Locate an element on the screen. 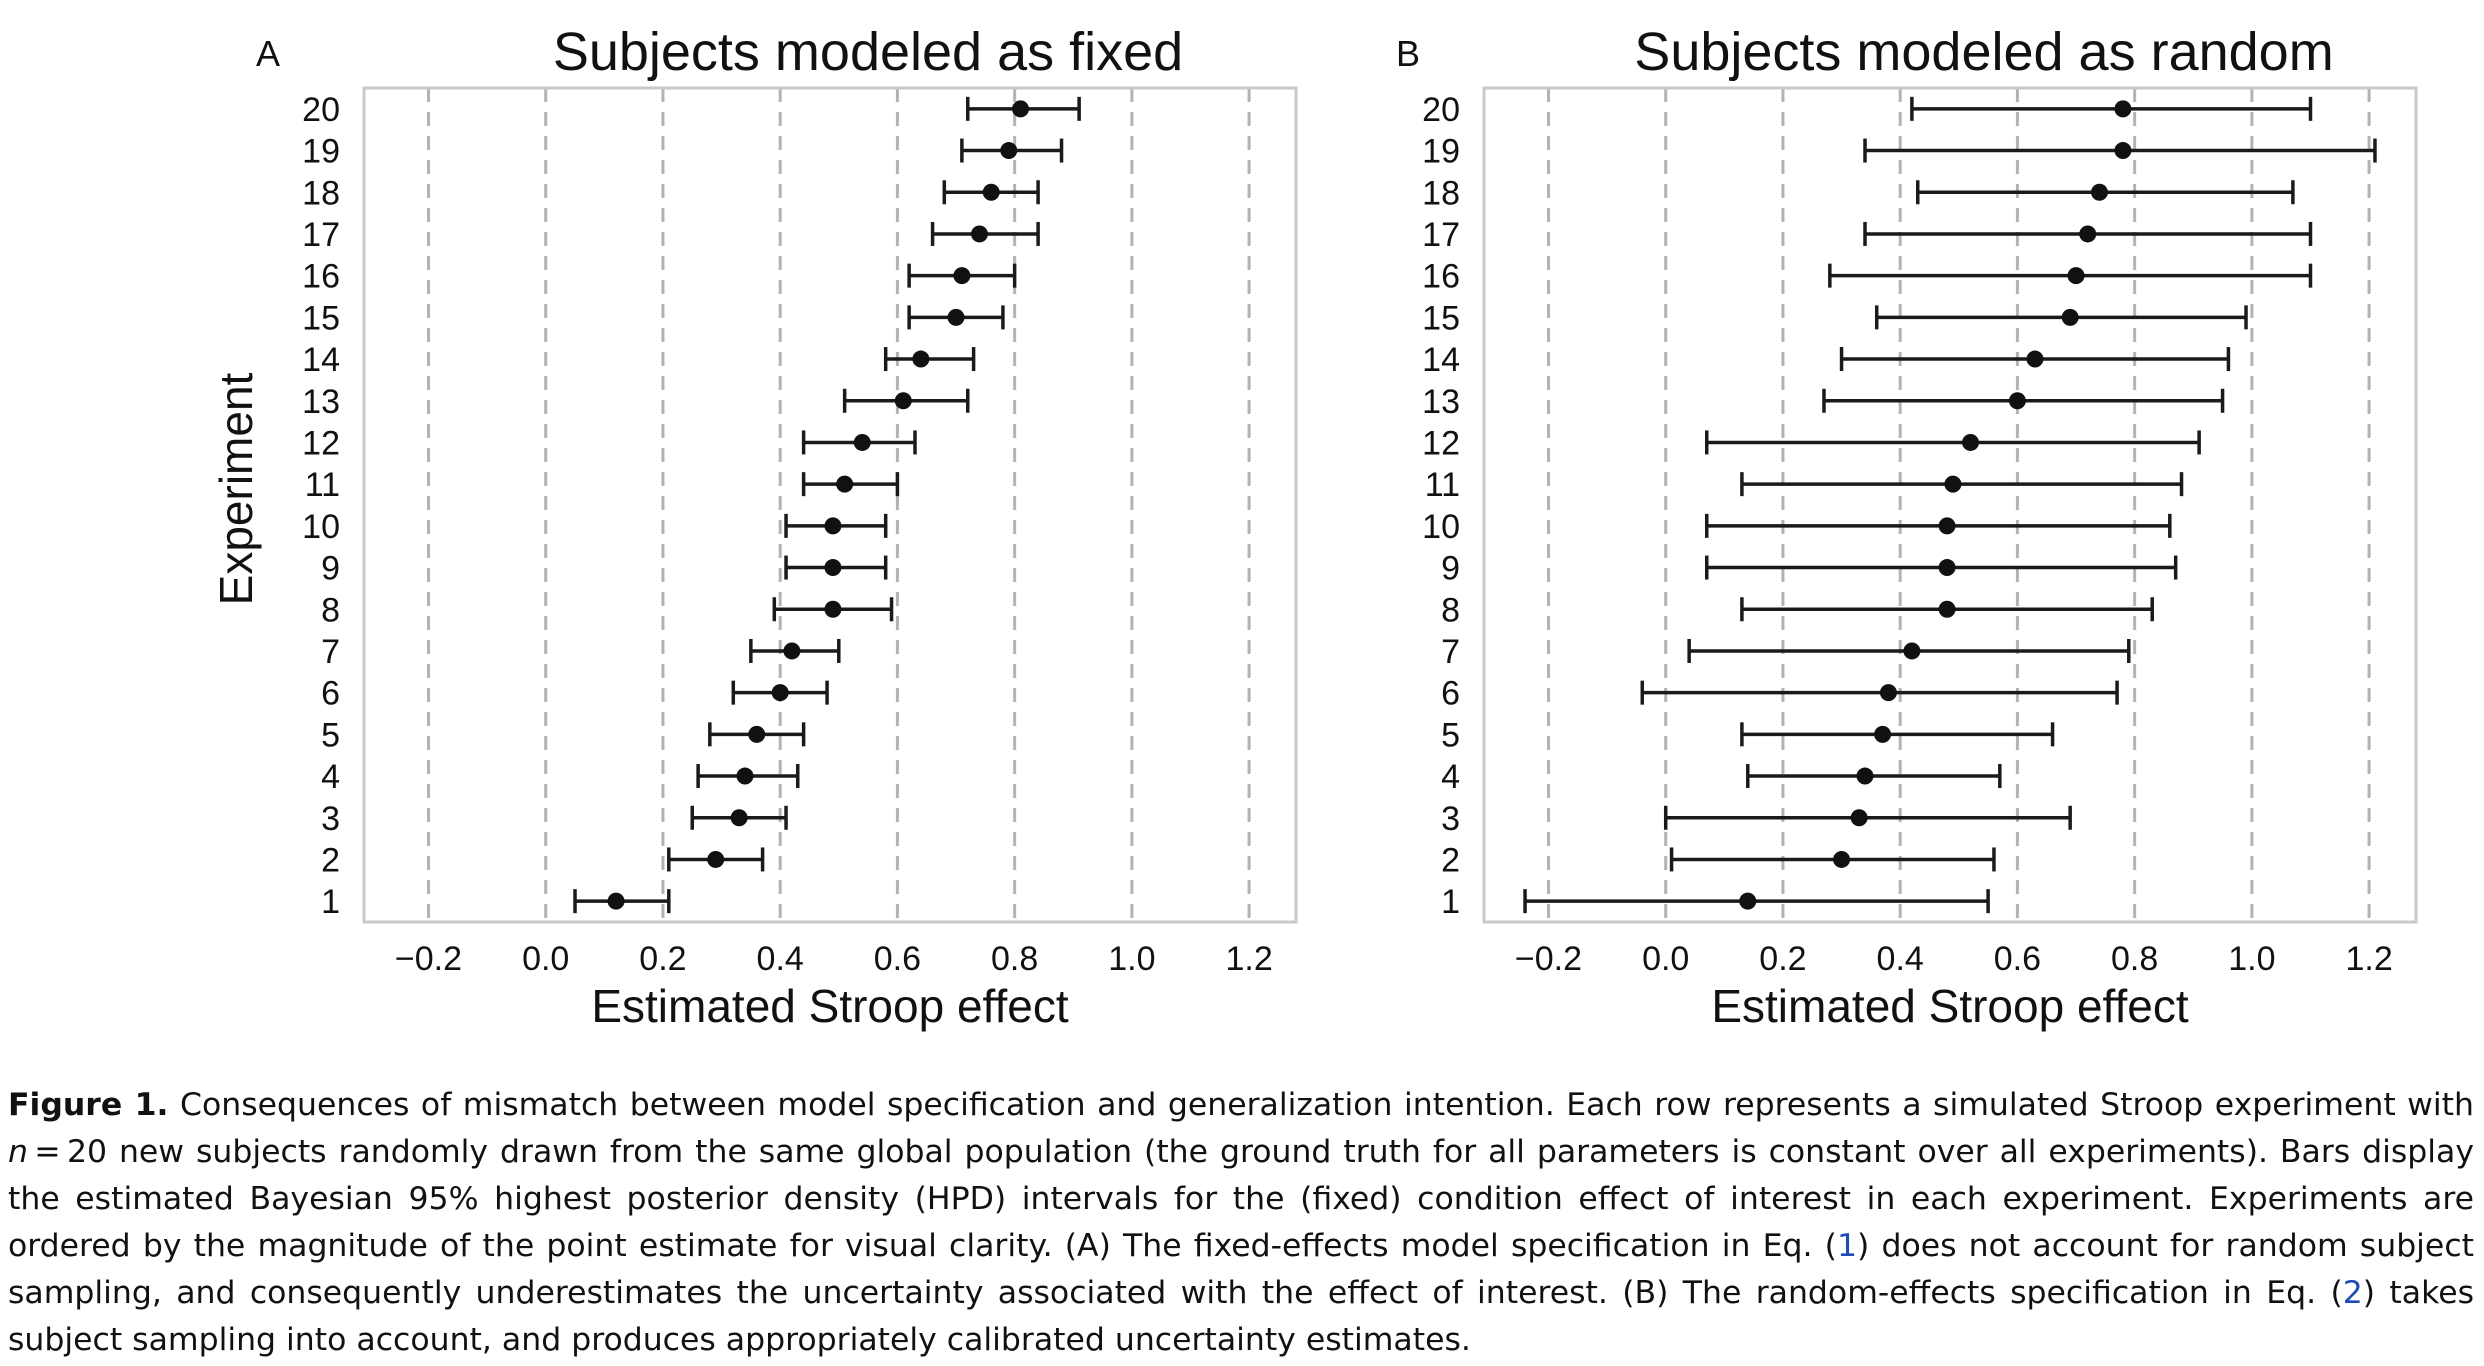 The image size is (2484, 1366). panel-title: Subjects modeled as random is located at coordinates (1983, 52).